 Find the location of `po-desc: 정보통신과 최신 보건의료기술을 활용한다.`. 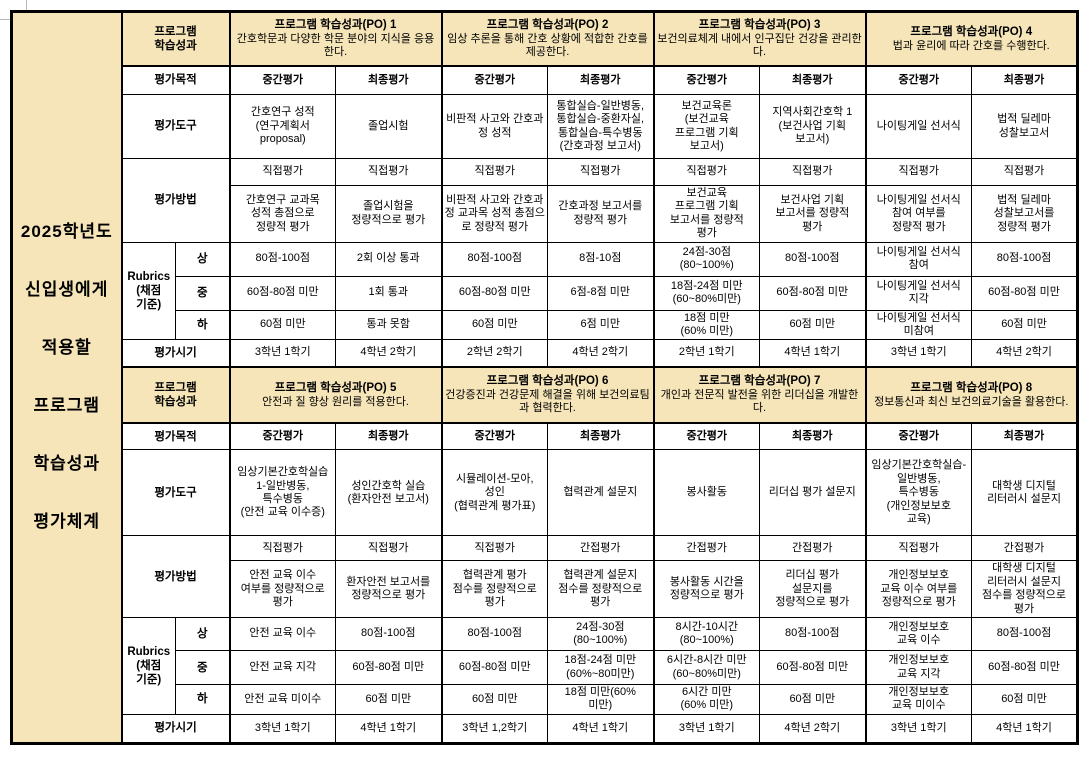

po-desc: 정보통신과 최신 보건의료기술을 활용한다. is located at coordinates (971, 401).